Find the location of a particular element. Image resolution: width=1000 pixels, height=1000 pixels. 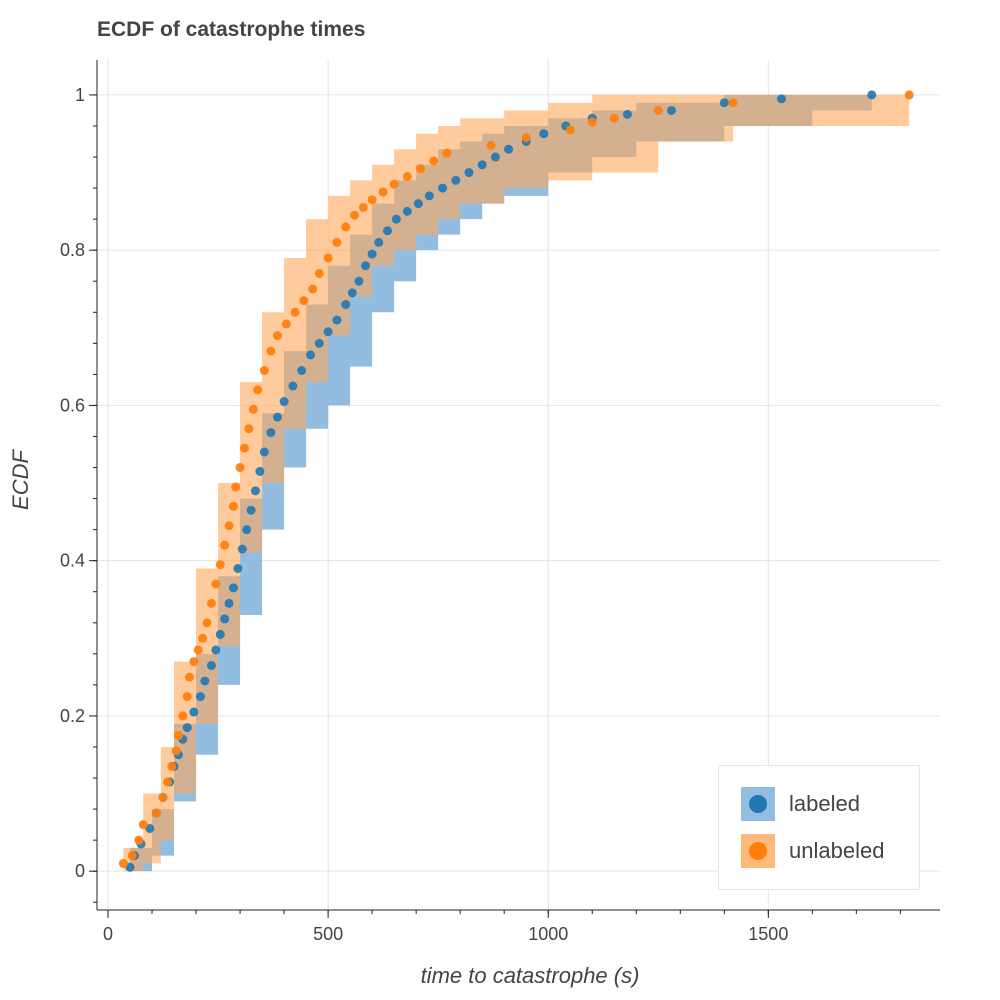

legend-label-unlabeled: unlabeled is located at coordinates (837, 850).